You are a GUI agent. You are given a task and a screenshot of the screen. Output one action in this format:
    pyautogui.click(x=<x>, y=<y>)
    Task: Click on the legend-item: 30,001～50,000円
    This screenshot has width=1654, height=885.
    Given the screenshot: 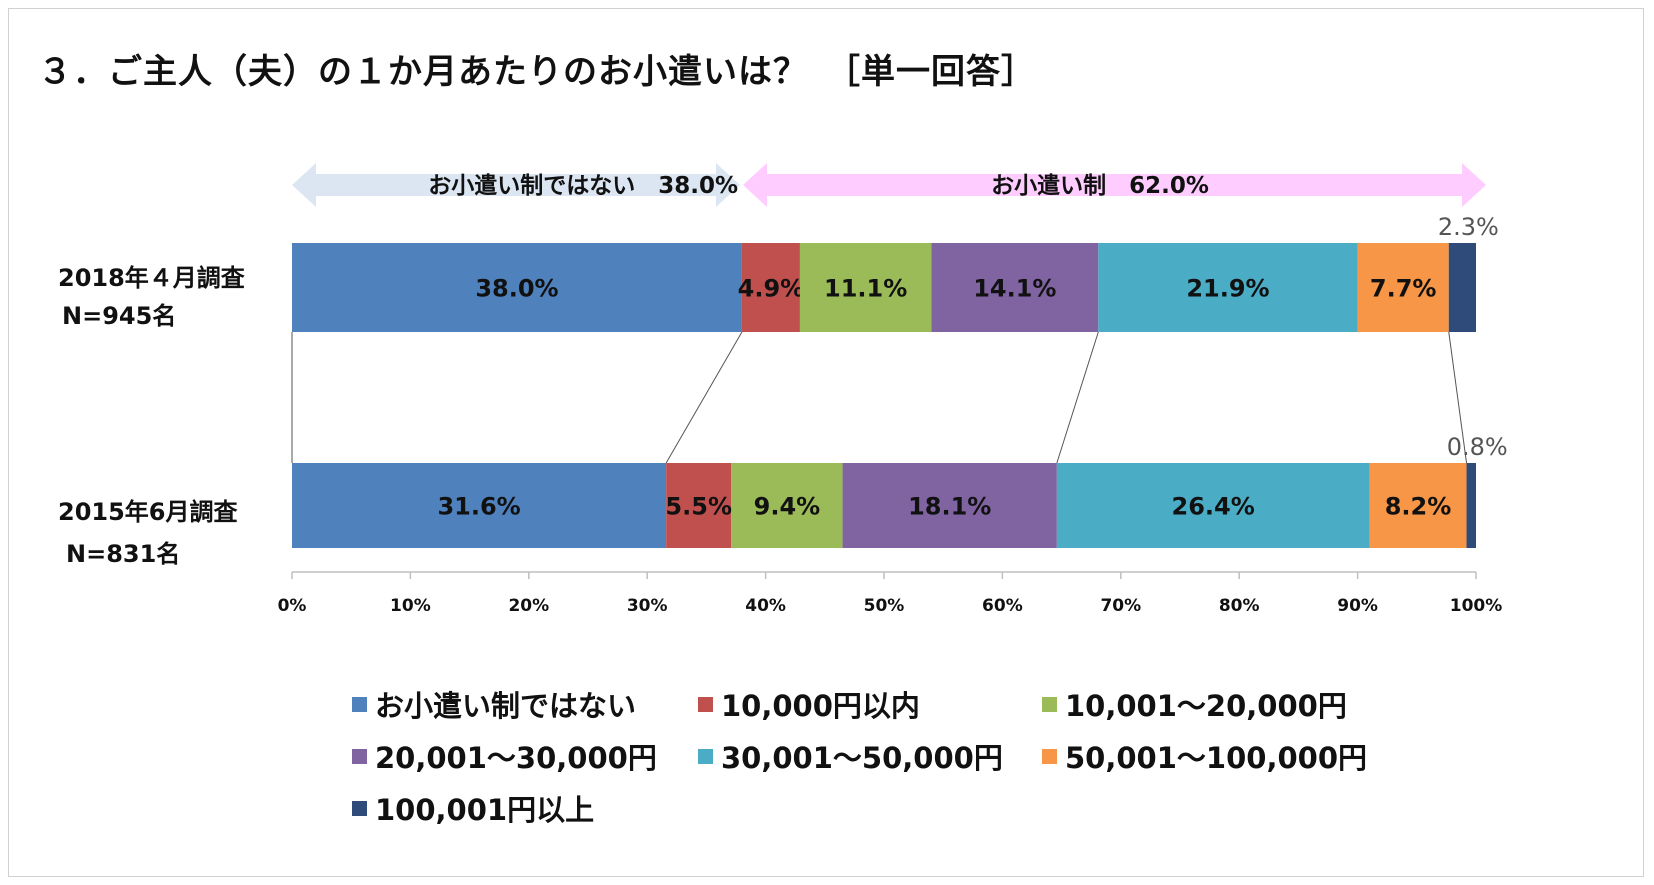 What is the action you would take?
    pyautogui.click(x=850, y=756)
    